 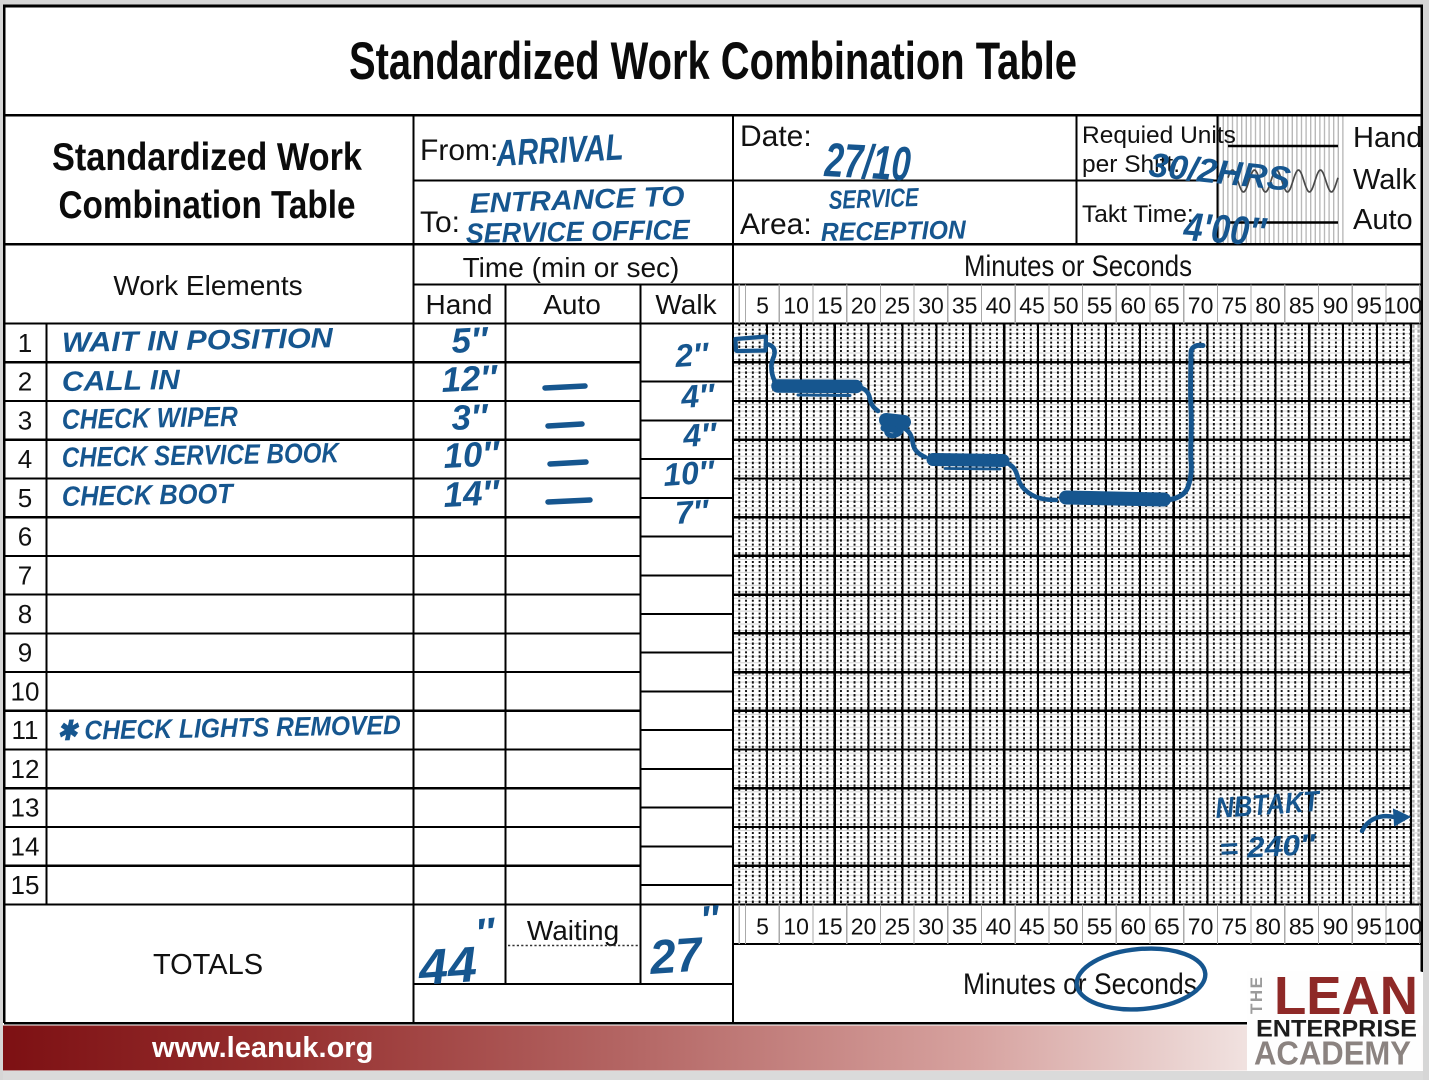 I want to click on svg-text: 27, so click(x=676, y=956).